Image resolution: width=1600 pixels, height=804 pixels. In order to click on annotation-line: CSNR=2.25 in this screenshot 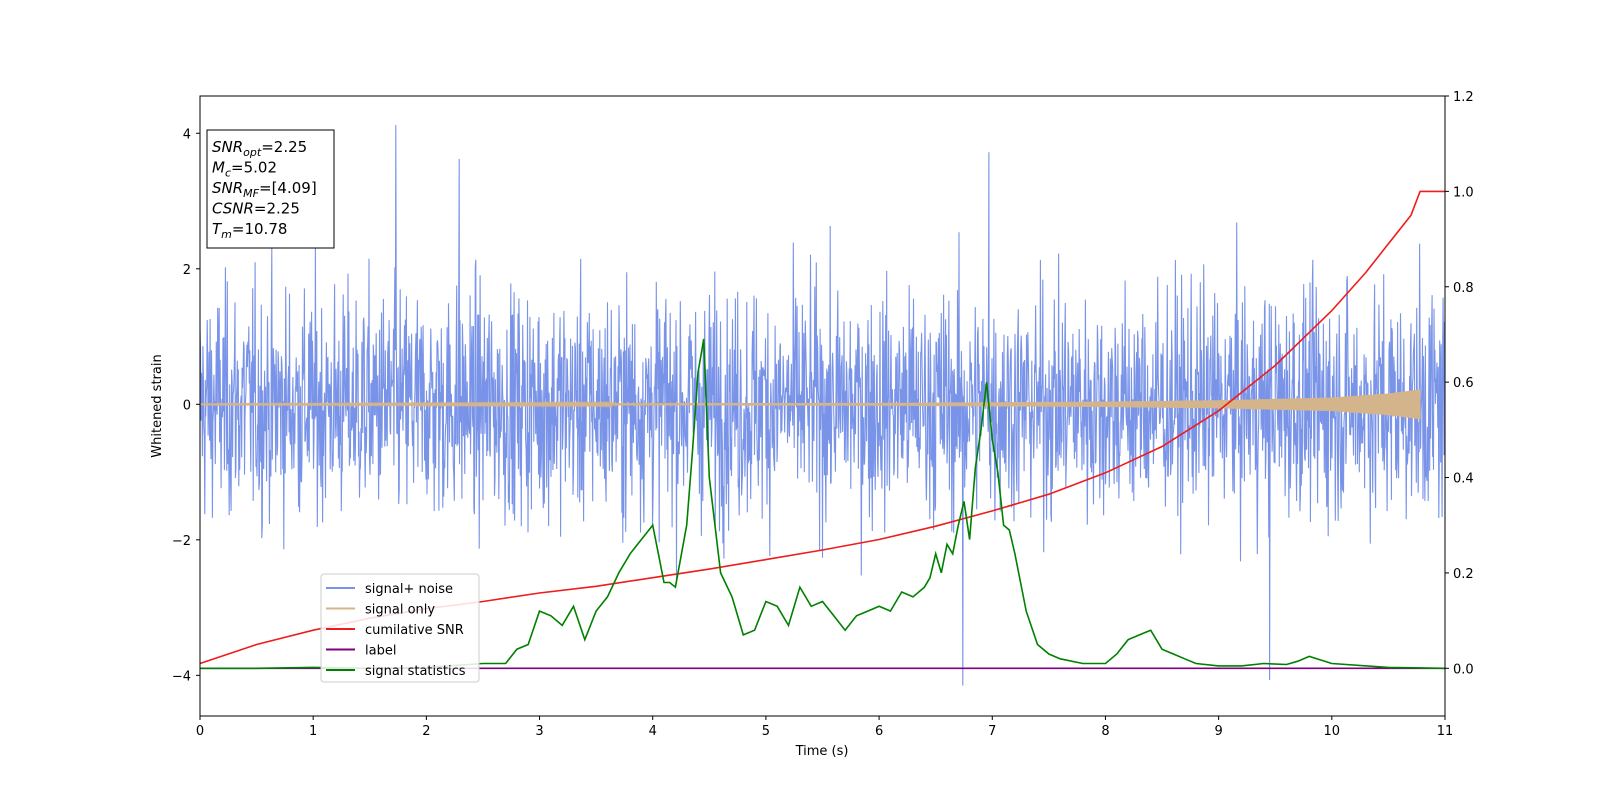, I will do `click(256, 209)`.